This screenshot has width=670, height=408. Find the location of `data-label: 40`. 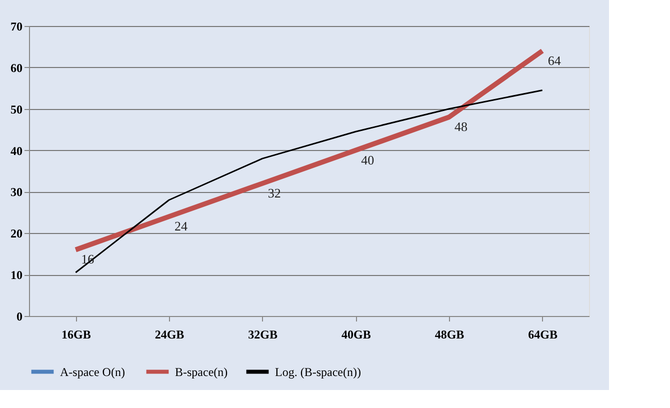

data-label: 40 is located at coordinates (367, 160).